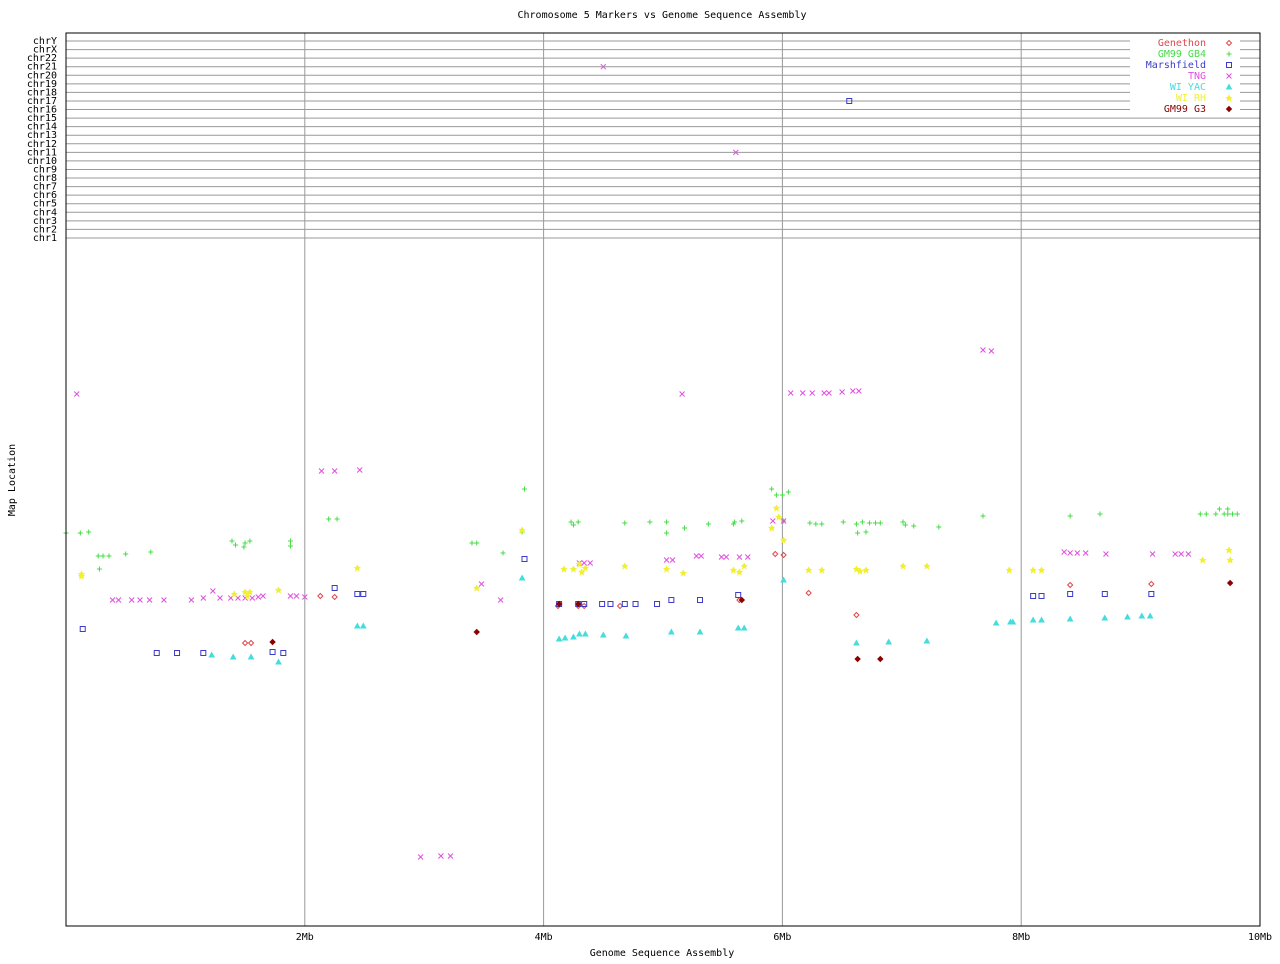 The width and height of the screenshot is (1280, 964). I want to click on chromosome-label: chr8, so click(45, 178).